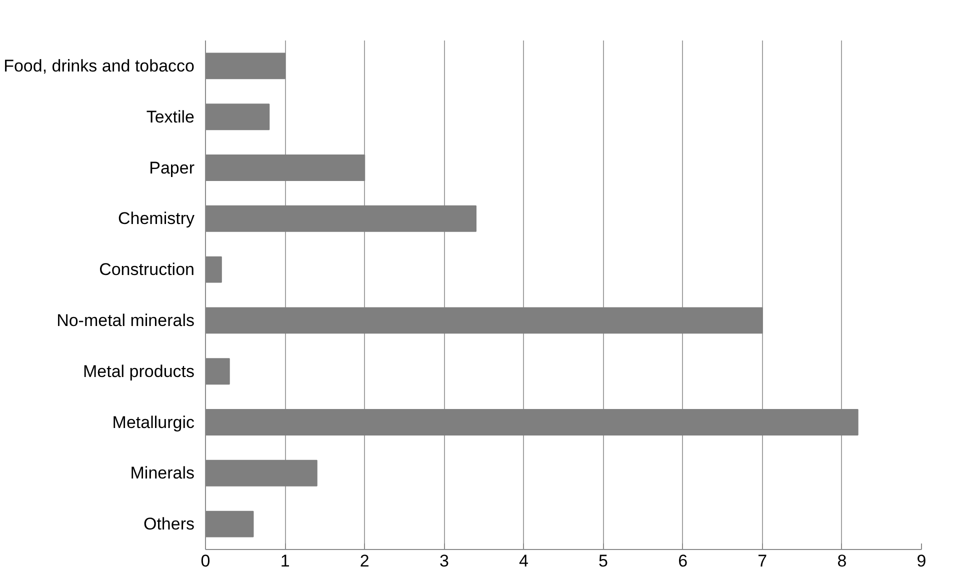 This screenshot has height=579, width=956. I want to click on x-tick-label: 6, so click(683, 561).